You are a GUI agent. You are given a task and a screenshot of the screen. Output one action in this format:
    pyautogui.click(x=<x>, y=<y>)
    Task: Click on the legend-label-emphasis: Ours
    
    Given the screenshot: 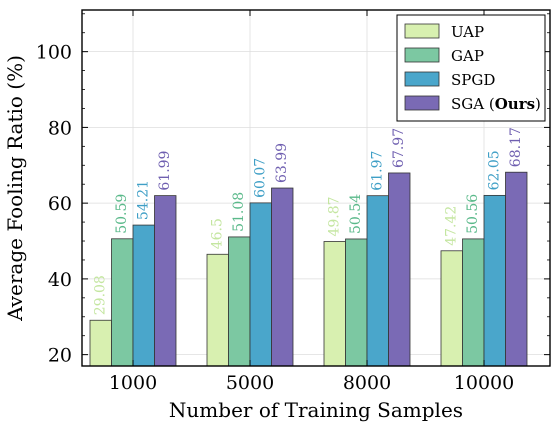 What is the action you would take?
    pyautogui.click(x=515, y=104)
    